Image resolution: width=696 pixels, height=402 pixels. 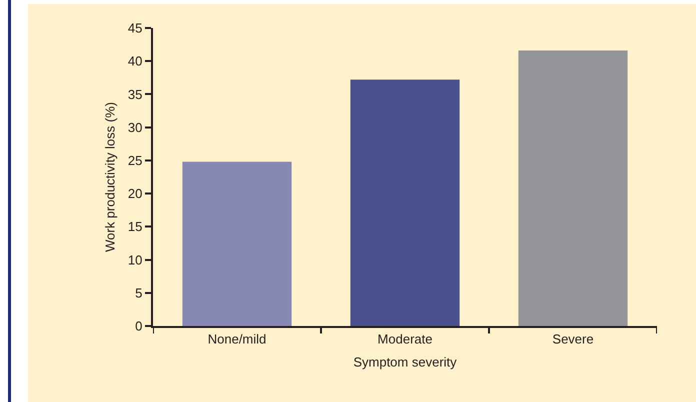 What do you see at coordinates (135, 94) in the screenshot?
I see `y-tick-label: 35` at bounding box center [135, 94].